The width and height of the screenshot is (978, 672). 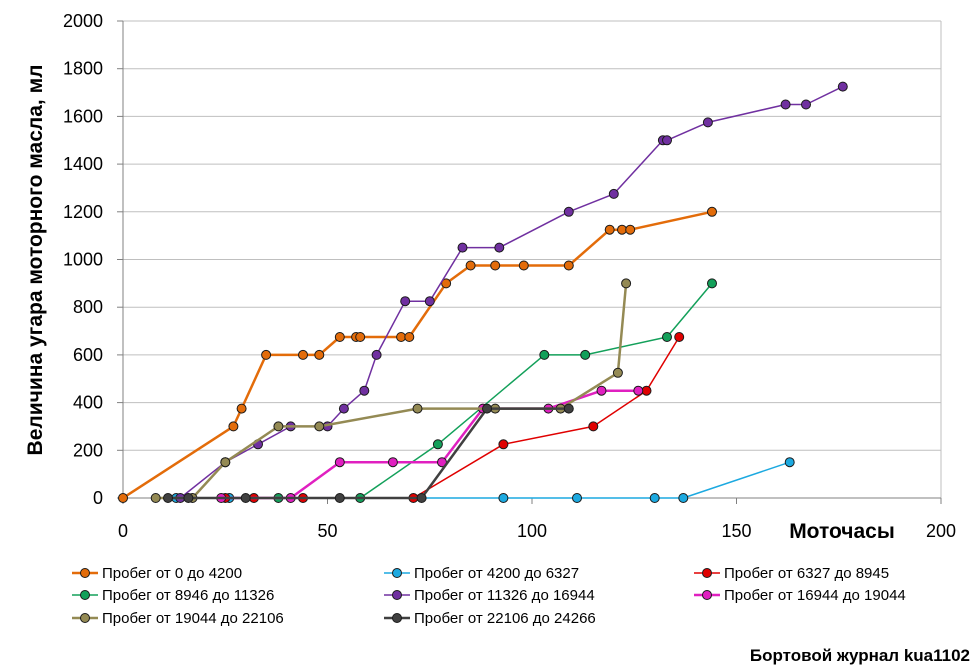 I want to click on legend-item: Пробег от 0 до 4200, so click(x=157, y=573).